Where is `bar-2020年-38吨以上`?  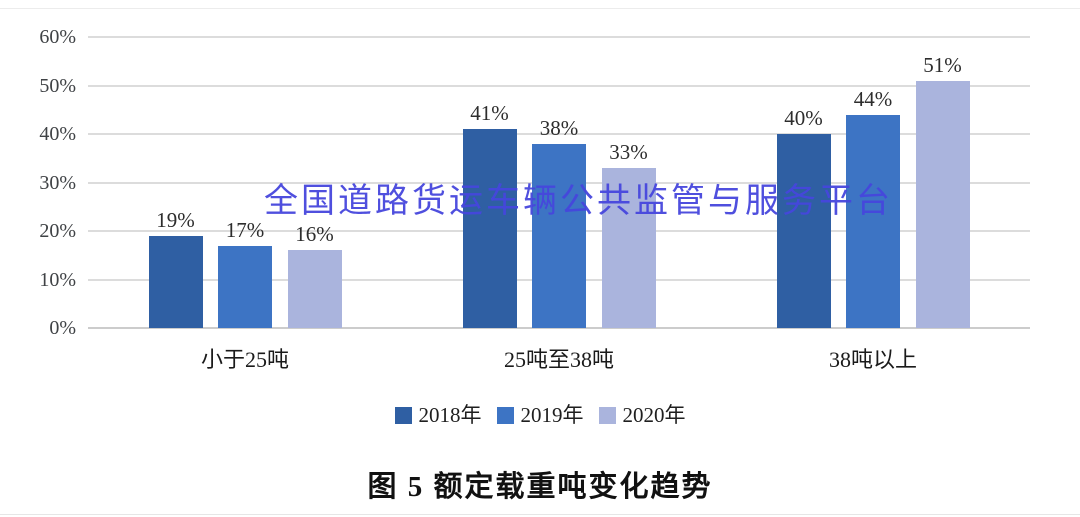 bar-2020年-38吨以上 is located at coordinates (942, 204).